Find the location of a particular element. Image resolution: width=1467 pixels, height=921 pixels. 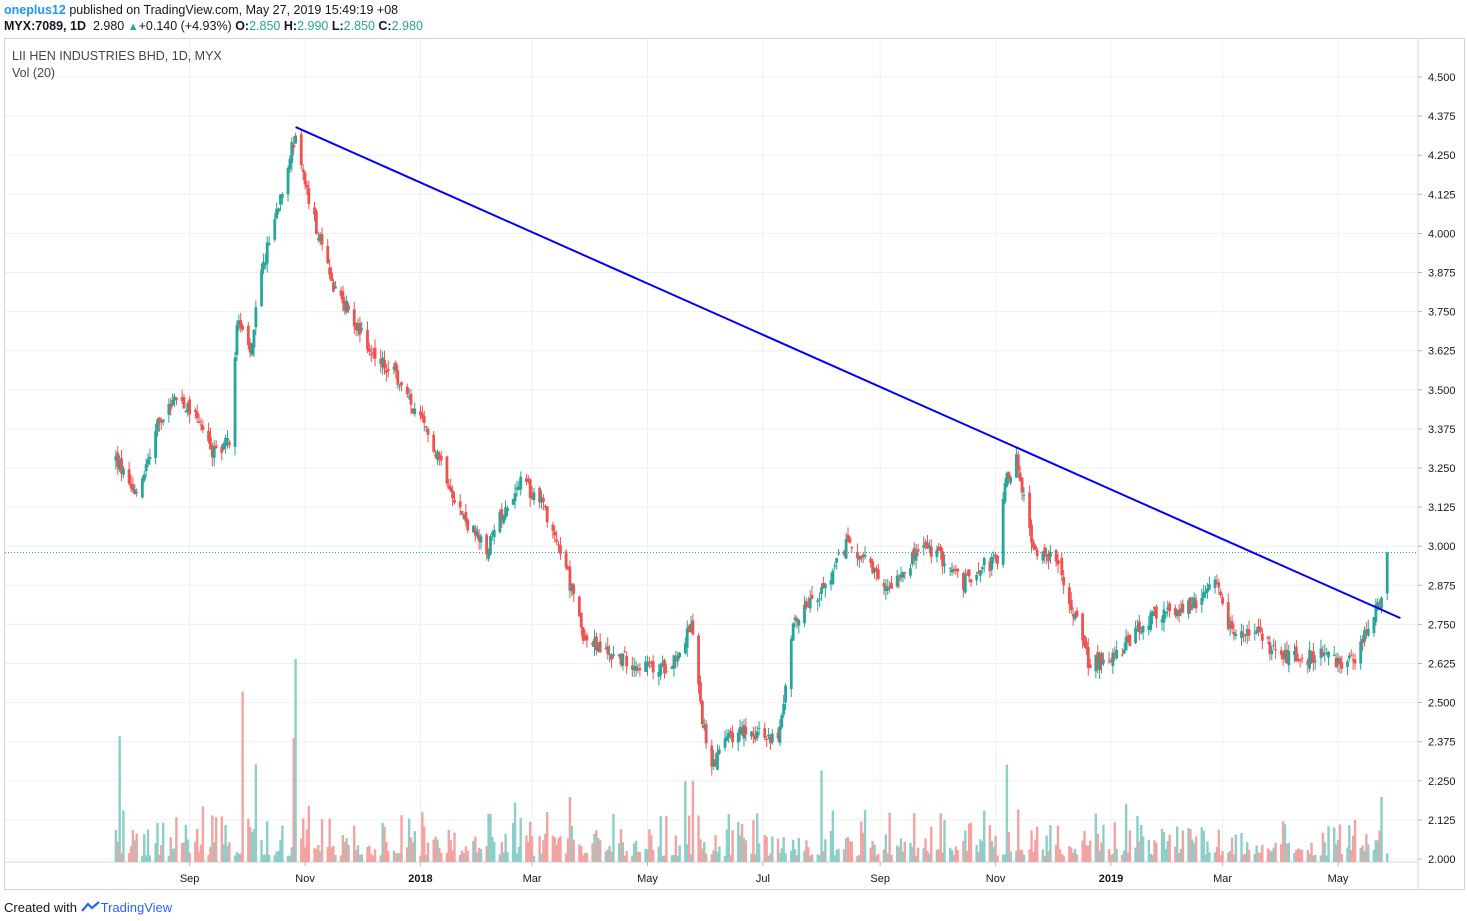

x-tick-label: Mar is located at coordinates (532, 879).